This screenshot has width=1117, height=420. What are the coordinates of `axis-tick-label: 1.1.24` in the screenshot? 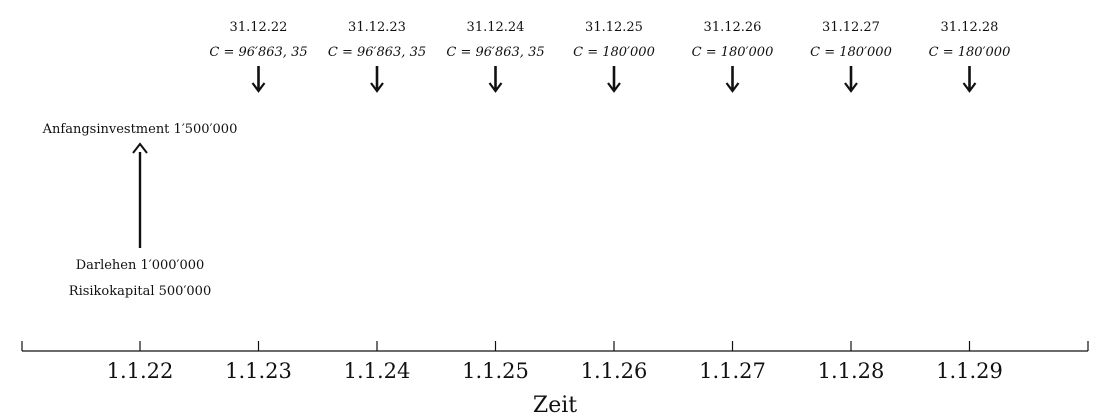 It's located at (377, 371).